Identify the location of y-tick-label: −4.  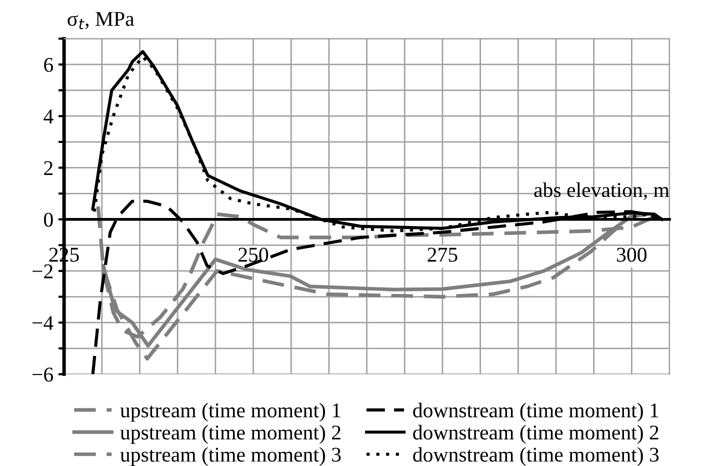
(43, 323).